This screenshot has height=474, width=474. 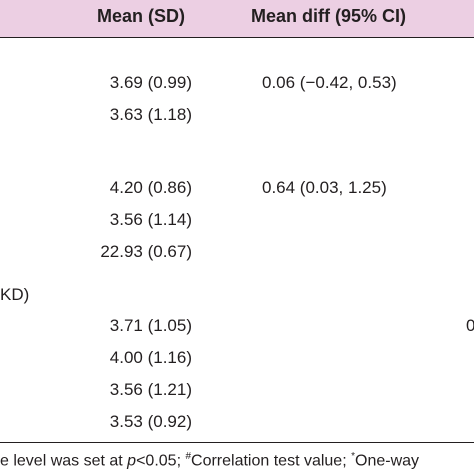 What do you see at coordinates (150, 187) in the screenshot?
I see `mean-sd-cell: 4.20 (0.86)` at bounding box center [150, 187].